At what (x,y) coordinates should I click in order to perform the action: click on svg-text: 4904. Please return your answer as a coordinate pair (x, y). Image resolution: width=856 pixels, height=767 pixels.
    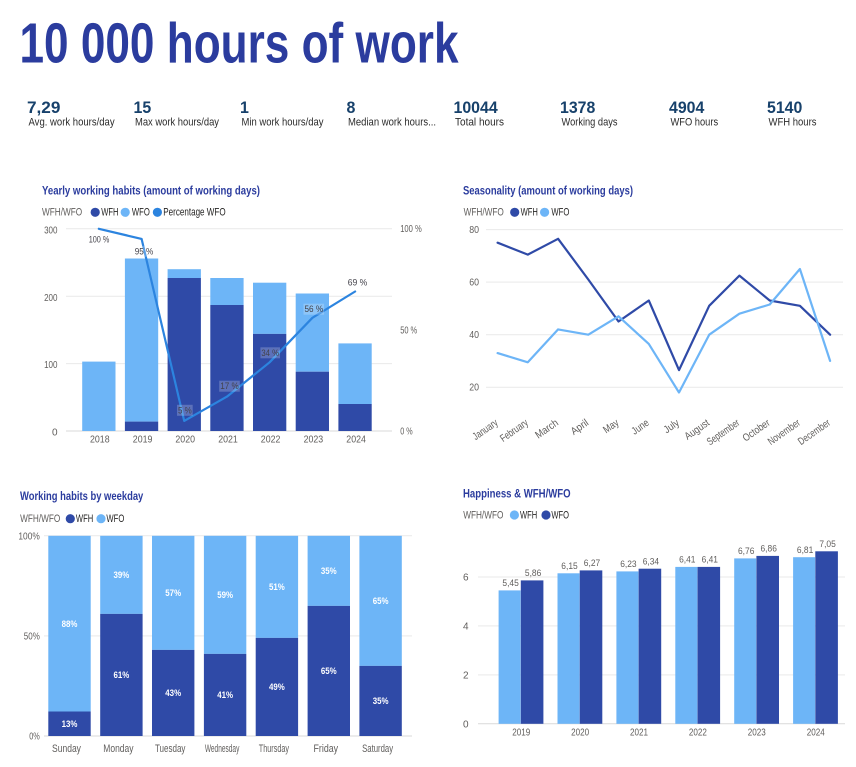
    Looking at the image, I should click on (687, 107).